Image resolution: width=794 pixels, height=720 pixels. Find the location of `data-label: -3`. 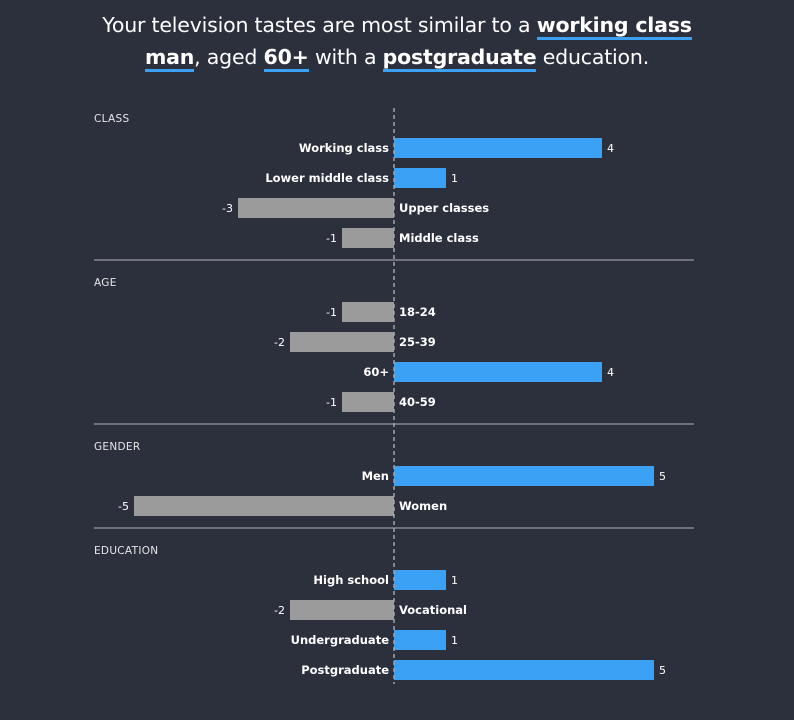

data-label: -3 is located at coordinates (227, 208).